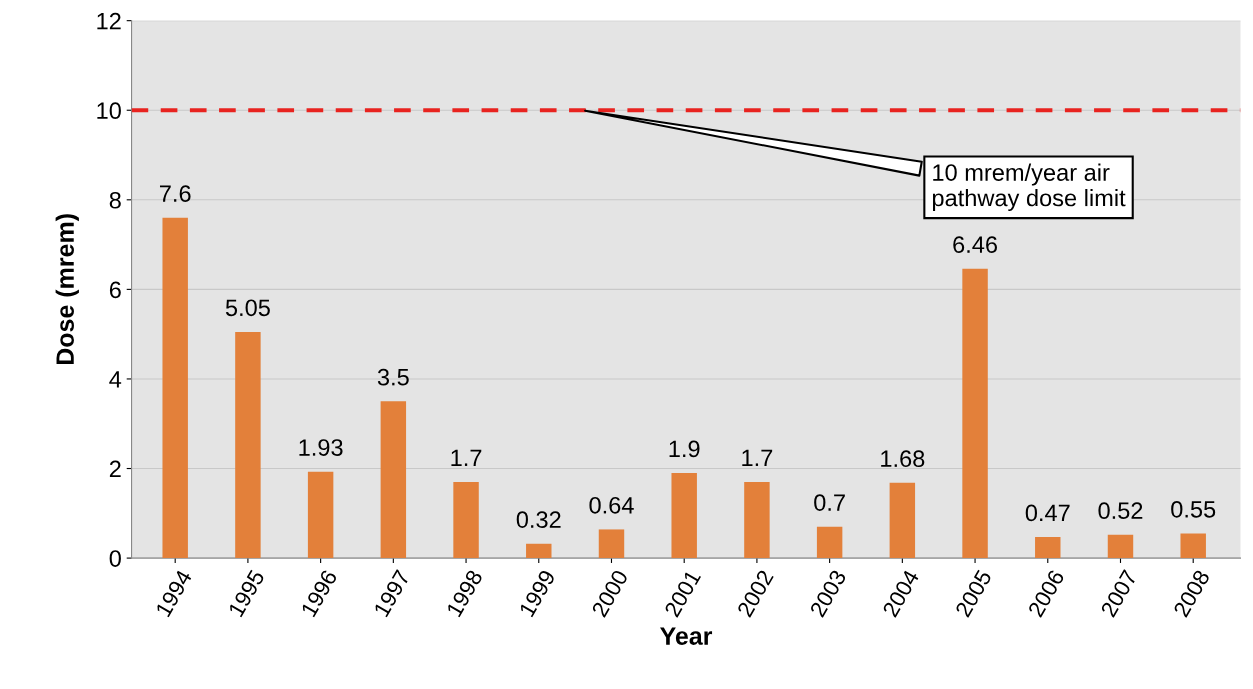  What do you see at coordinates (67, 289) in the screenshot?
I see `y-axis-title: Dose (mrem)` at bounding box center [67, 289].